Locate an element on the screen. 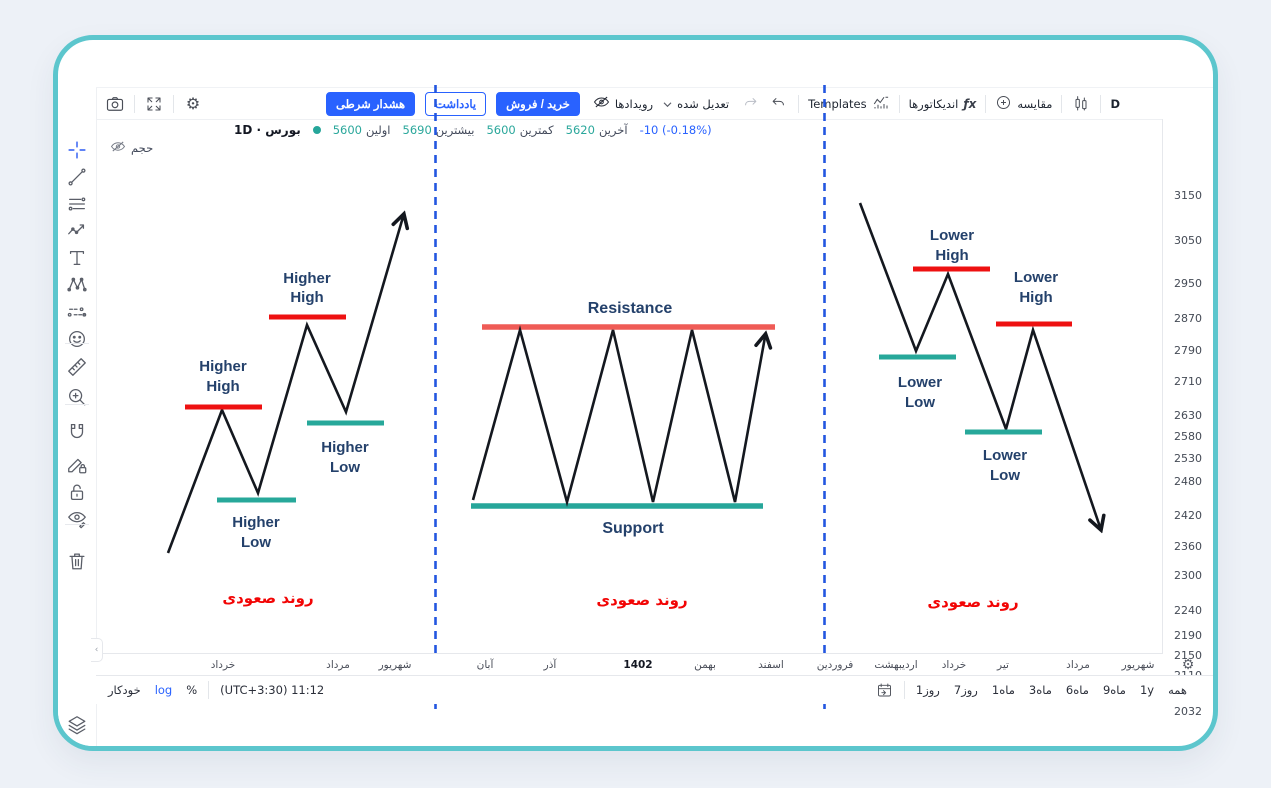  support-label: Support is located at coordinates (633, 528).